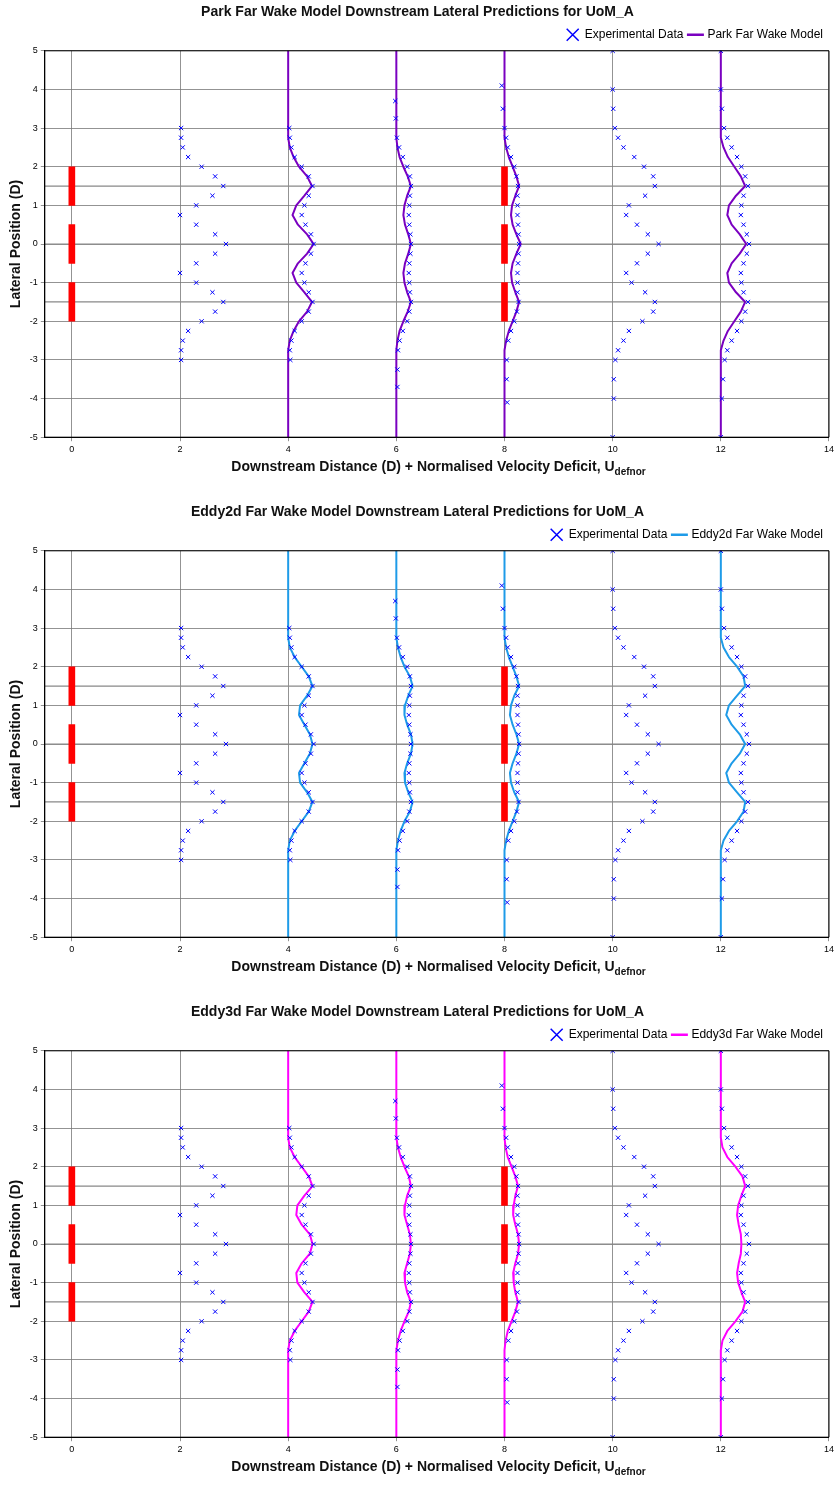 The width and height of the screenshot is (837, 1499). I want to click on chart-title: Eddy3d Far Wake Model Downstream Lateral Predictions for UoM_A, so click(417, 1011).